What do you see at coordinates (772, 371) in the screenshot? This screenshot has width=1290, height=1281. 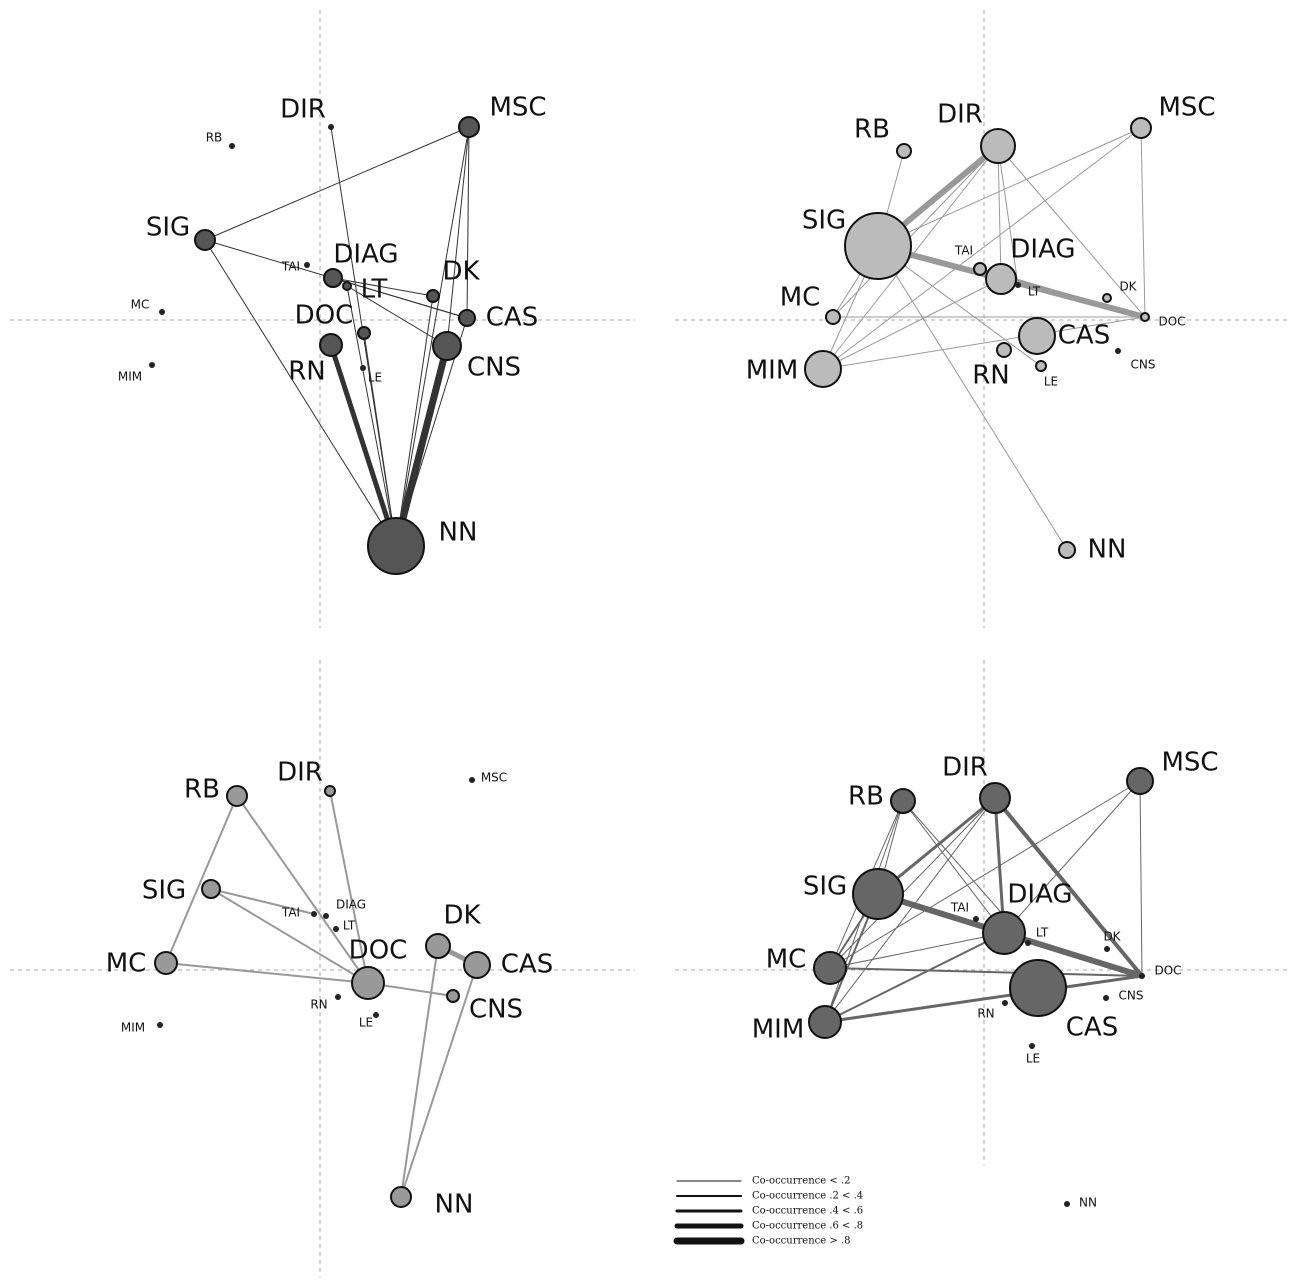 I see `node-label: MIM` at bounding box center [772, 371].